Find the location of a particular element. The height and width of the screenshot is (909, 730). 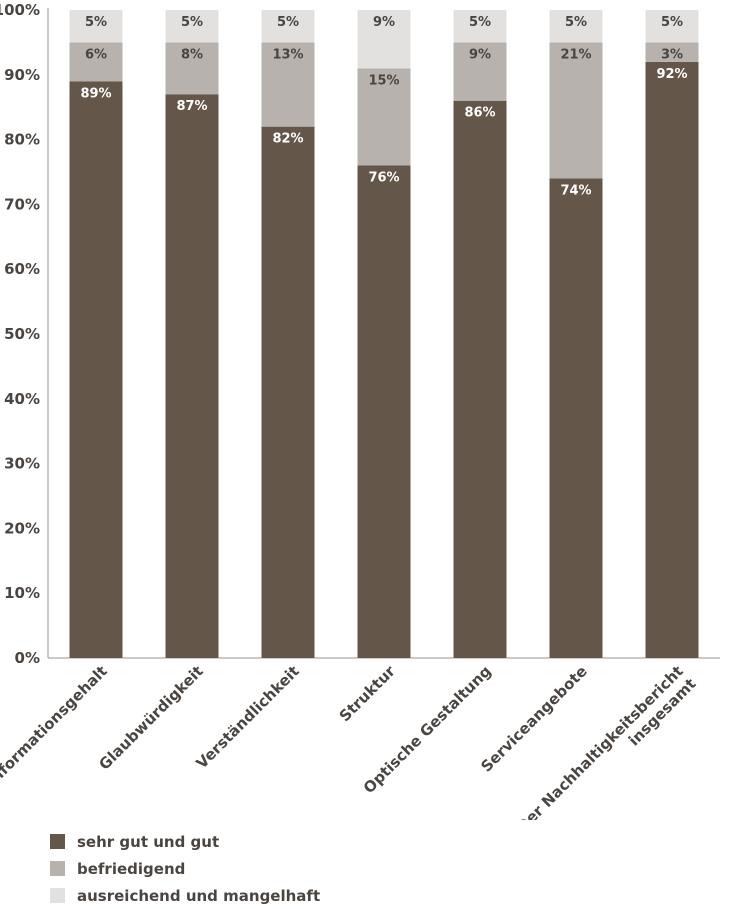

y-tick-label: 0% is located at coordinates (27, 658).